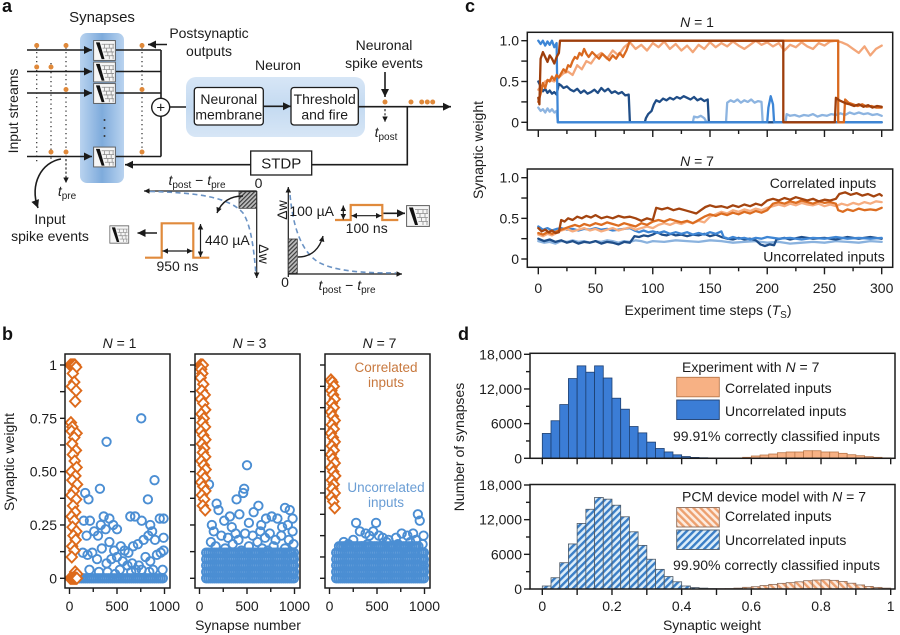 The height and width of the screenshot is (635, 900). What do you see at coordinates (710, 81) in the screenshot?
I see `line-marks` at bounding box center [710, 81].